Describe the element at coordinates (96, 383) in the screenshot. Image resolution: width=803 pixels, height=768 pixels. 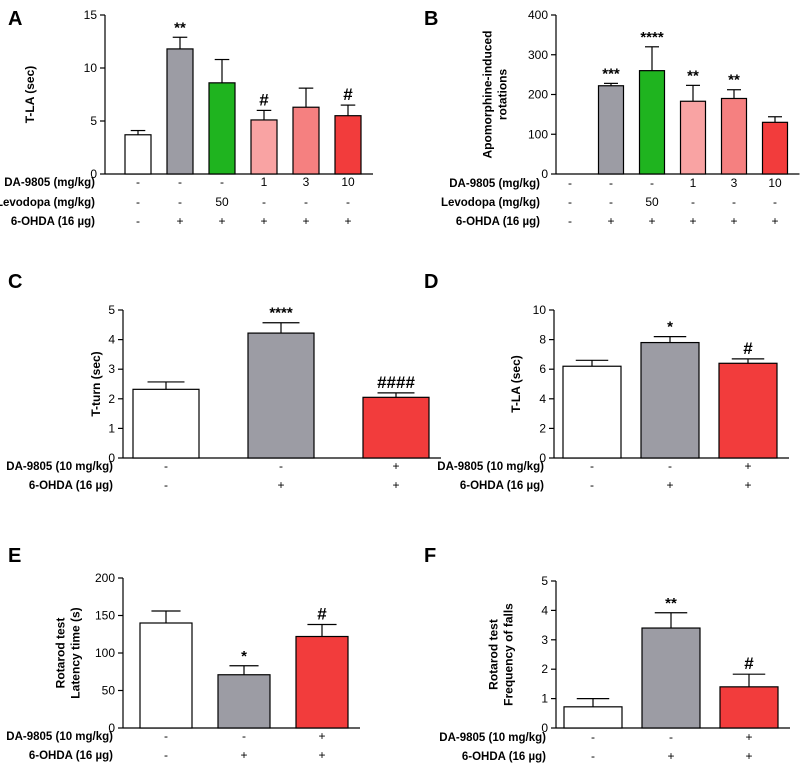
I see `y-axis-label: T-turn (sec)` at that location.